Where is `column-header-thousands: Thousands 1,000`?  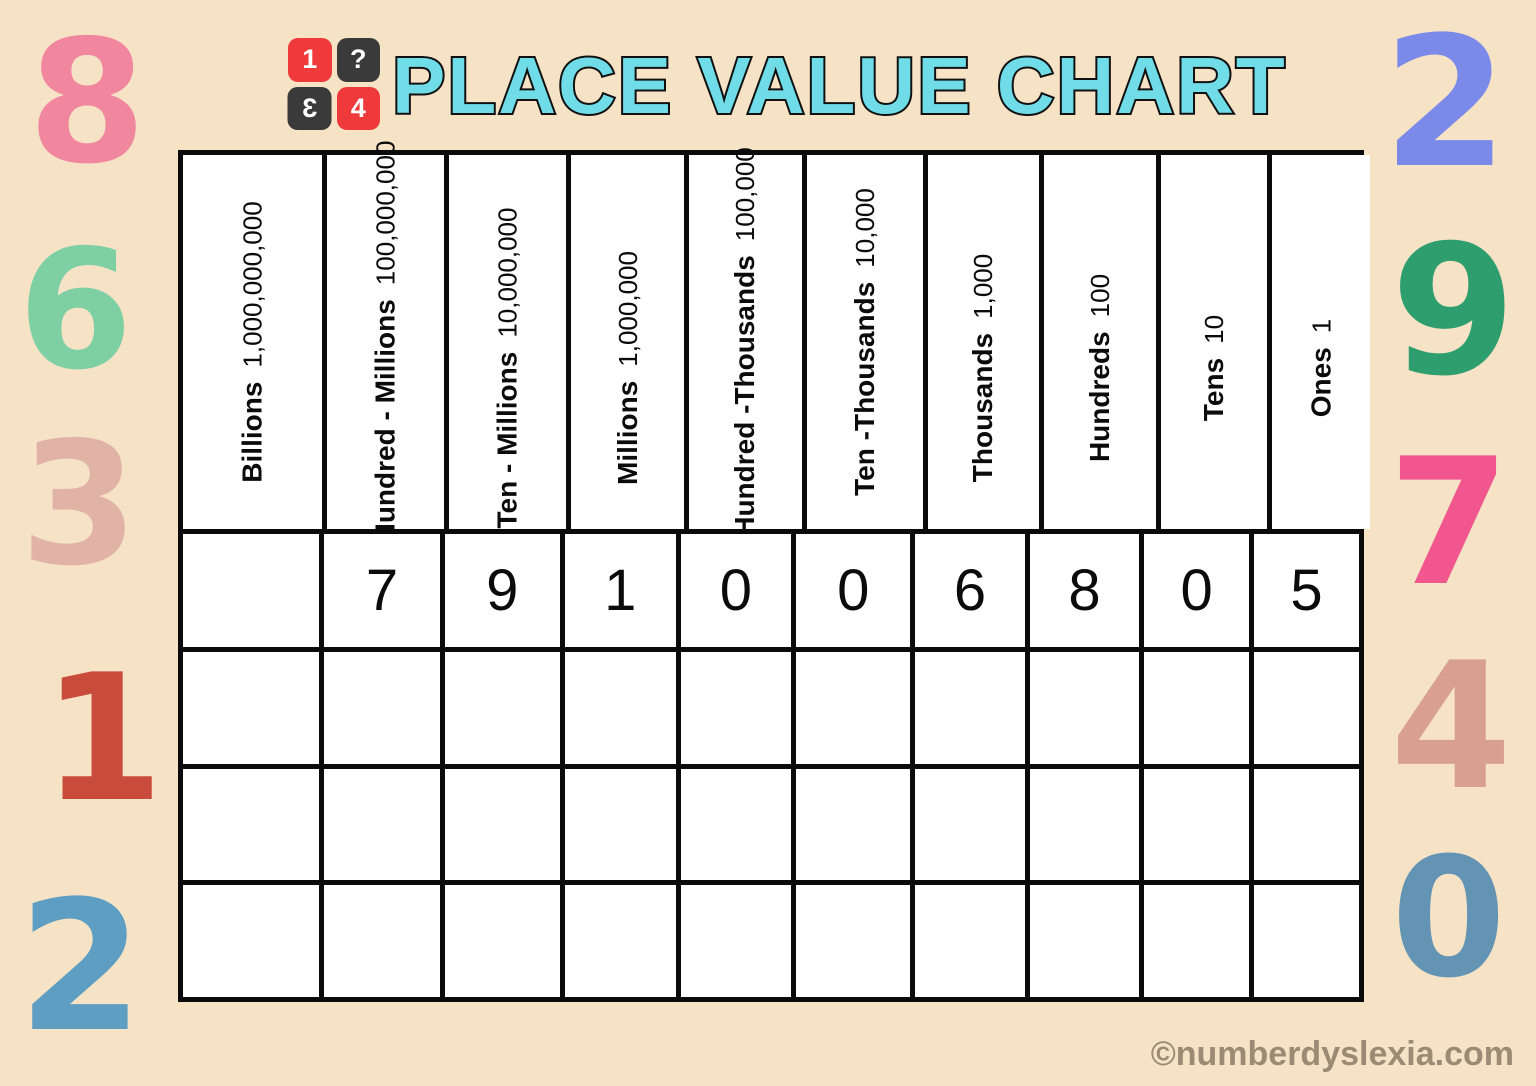
column-header-thousands: Thousands 1,000 is located at coordinates (981, 342).